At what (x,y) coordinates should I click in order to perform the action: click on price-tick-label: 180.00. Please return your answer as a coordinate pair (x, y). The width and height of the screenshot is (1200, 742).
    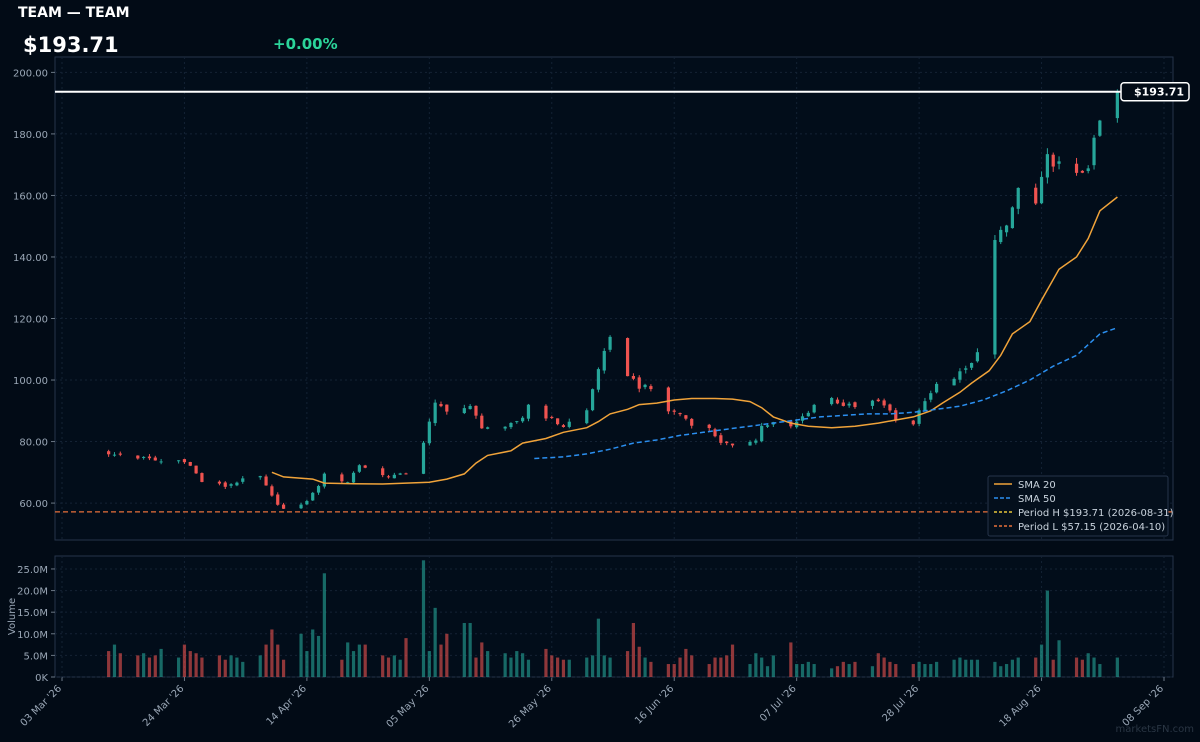
    Looking at the image, I should click on (30, 135).